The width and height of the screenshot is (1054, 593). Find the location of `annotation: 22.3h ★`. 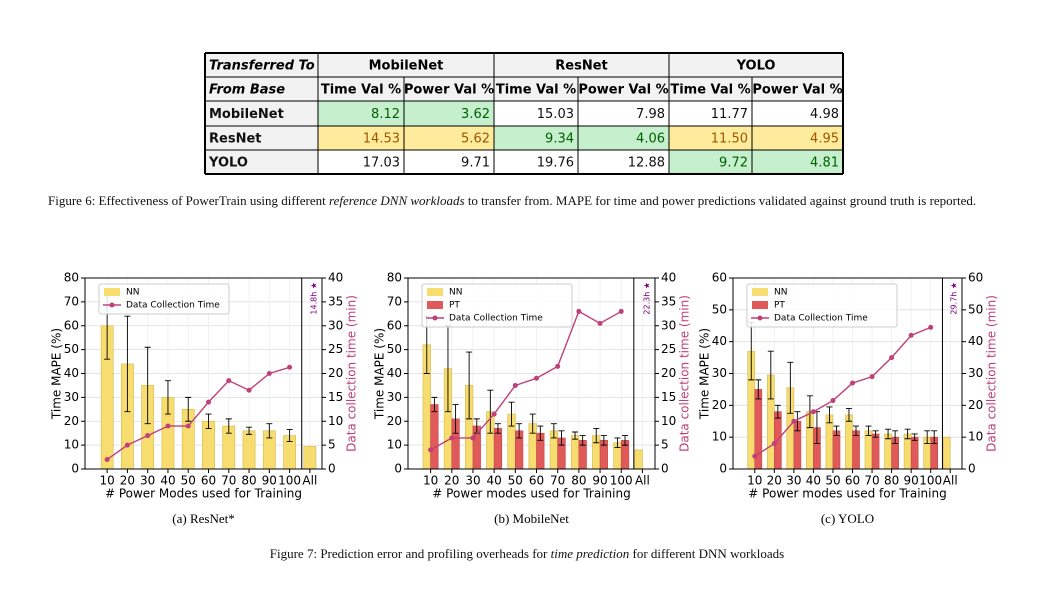

annotation: 22.3h ★ is located at coordinates (647, 298).